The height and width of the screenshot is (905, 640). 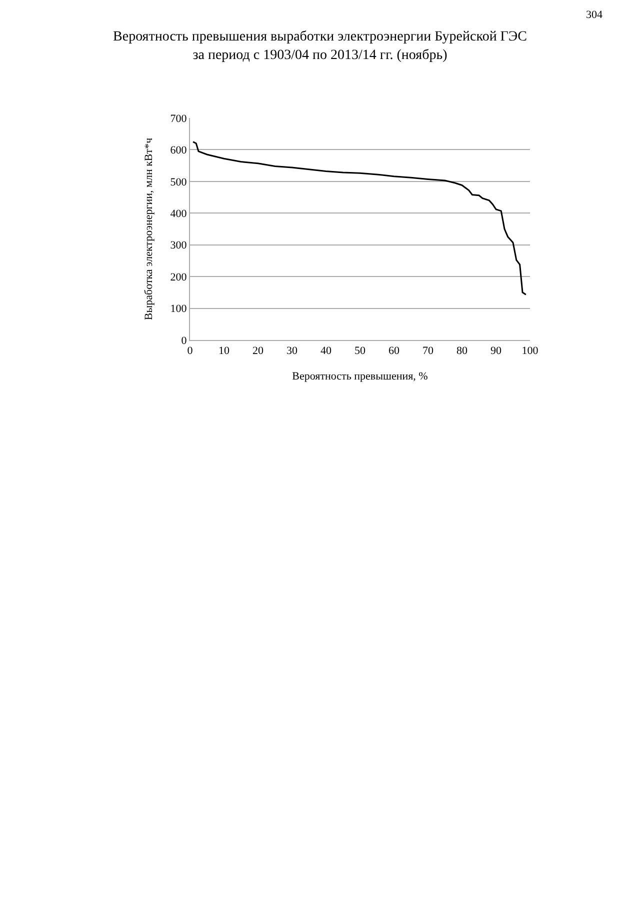 I want to click on y-tick-label: 500, so click(x=179, y=182).